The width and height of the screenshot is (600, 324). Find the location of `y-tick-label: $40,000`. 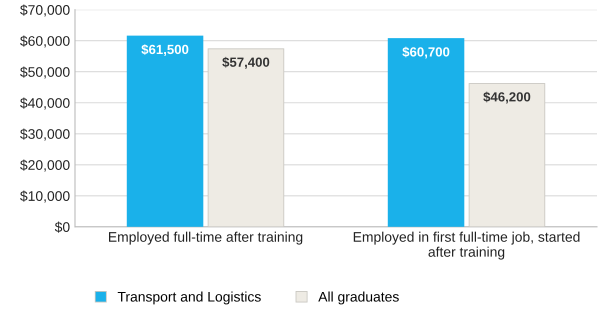

y-tick-label: $40,000 is located at coordinates (45, 104).